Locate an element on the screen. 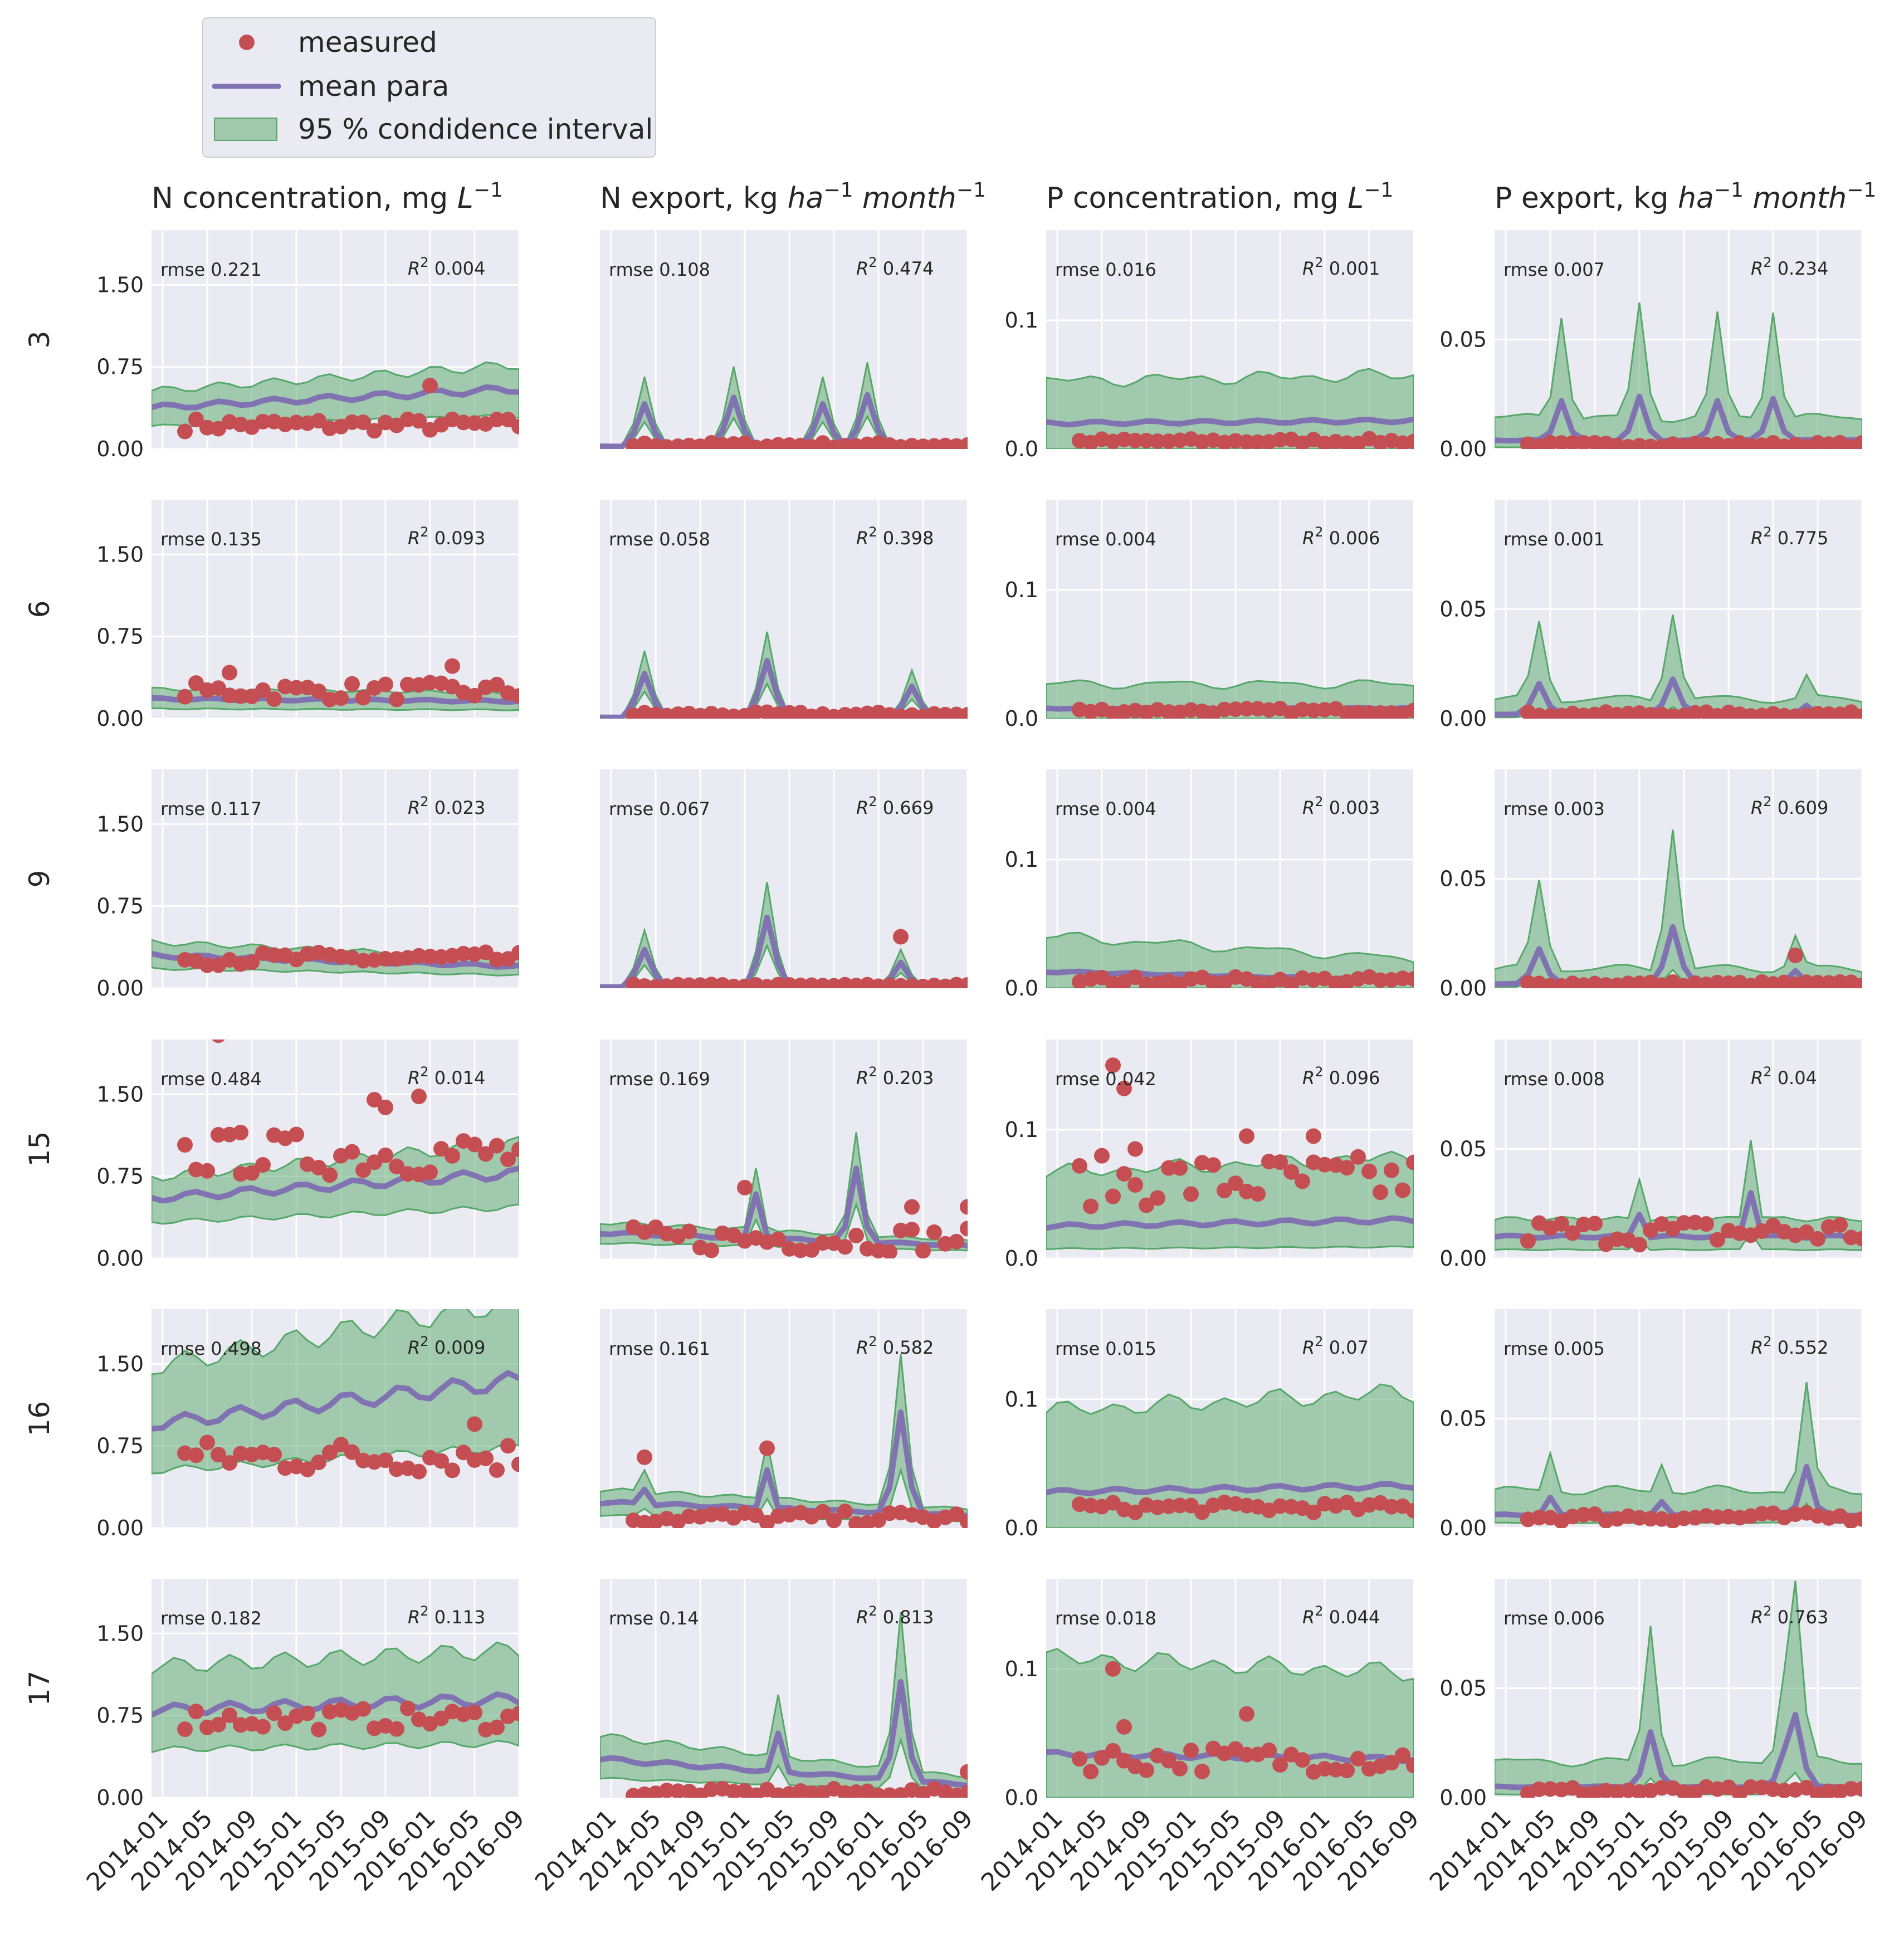 The image size is (1904, 1947). panel-r2-c2: 0.0 0.1 rmse 0.004 R2 0.003 is located at coordinates (1210, 885).